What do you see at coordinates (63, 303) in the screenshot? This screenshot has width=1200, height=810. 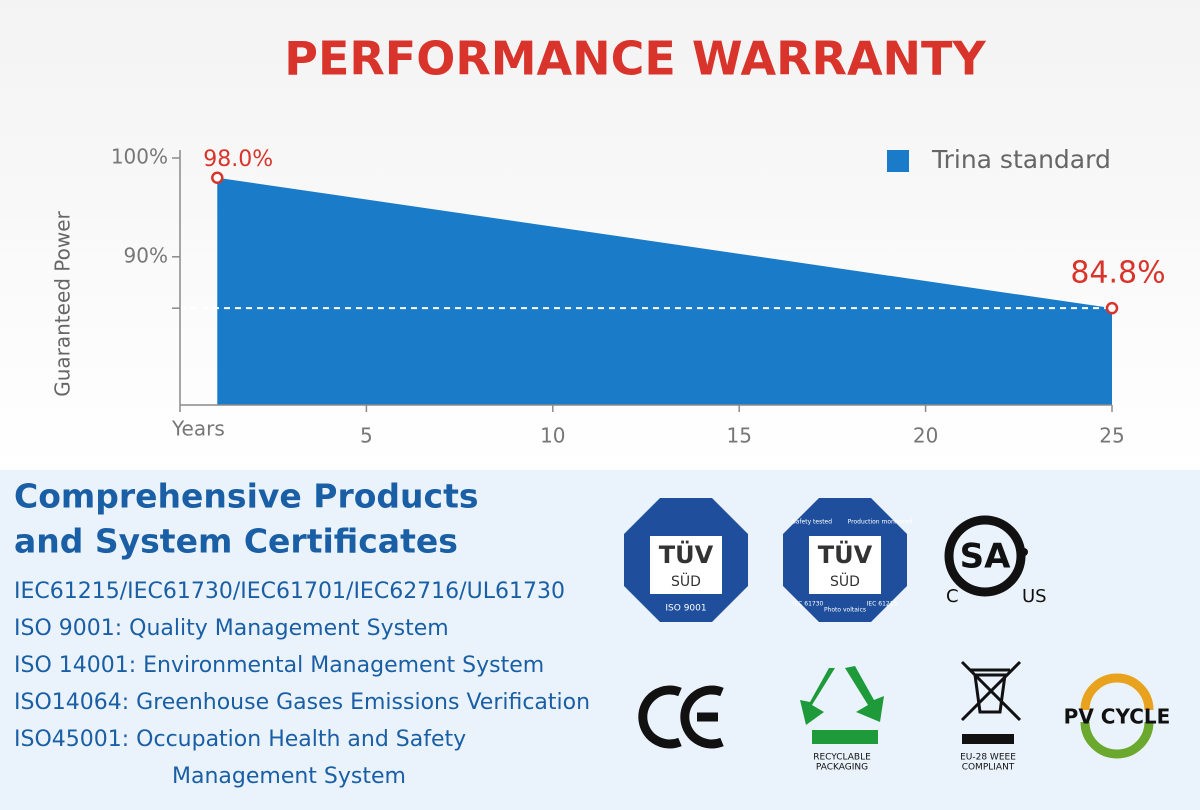 I see `y-axis-label: Guaranteed Power` at bounding box center [63, 303].